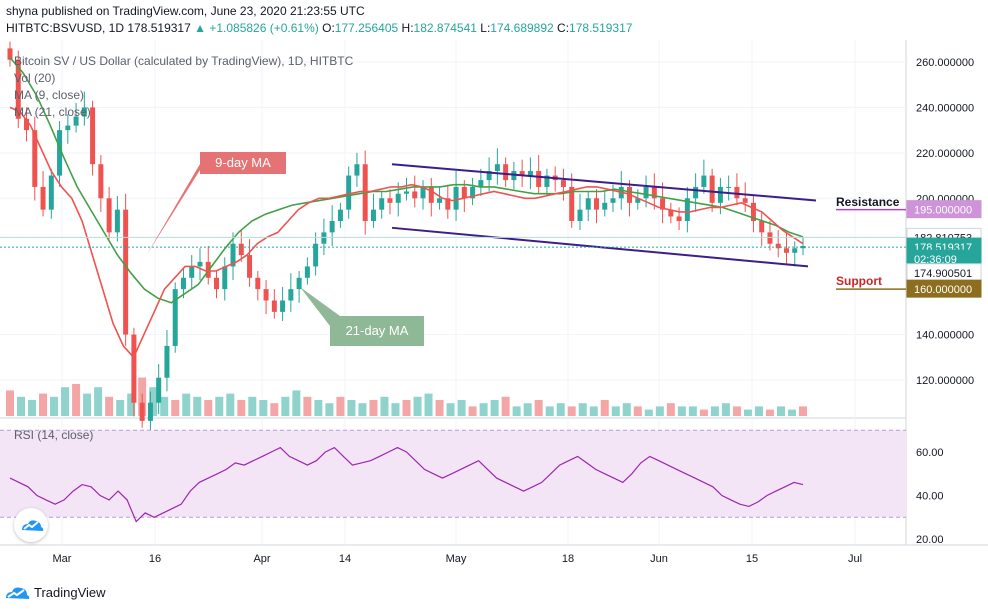 This screenshot has width=988, height=609. What do you see at coordinates (659, 559) in the screenshot?
I see `time-tick-label: Jun` at bounding box center [659, 559].